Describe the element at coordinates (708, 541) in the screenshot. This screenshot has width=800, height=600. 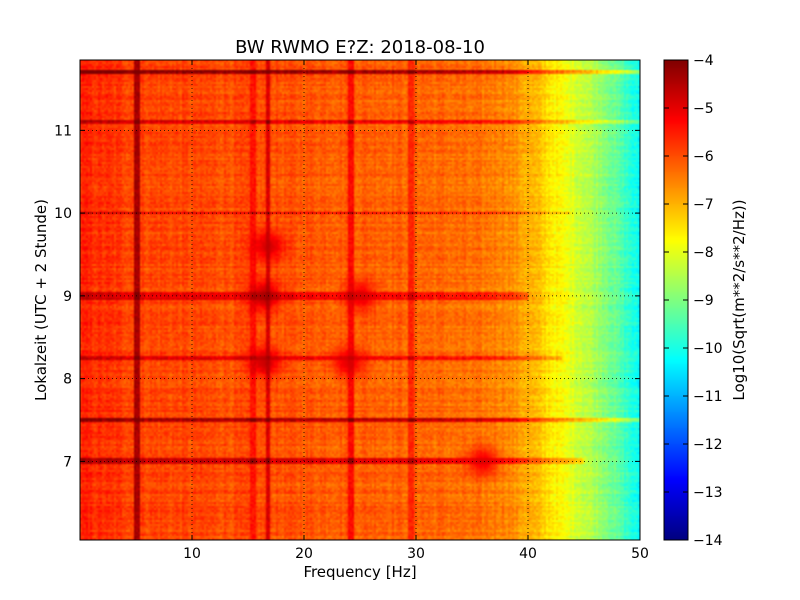
I see `colorbar-tick-label: −14` at that location.